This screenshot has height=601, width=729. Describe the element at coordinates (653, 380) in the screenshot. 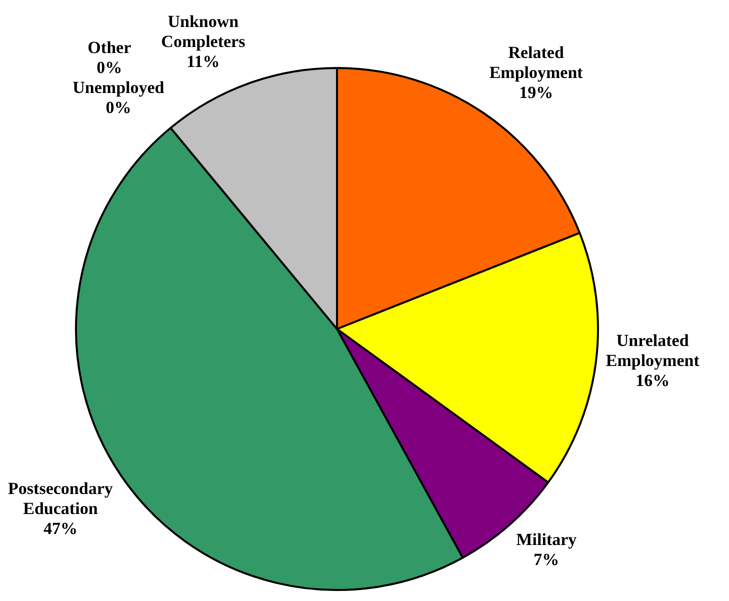

I see `data-label: 16%` at that location.